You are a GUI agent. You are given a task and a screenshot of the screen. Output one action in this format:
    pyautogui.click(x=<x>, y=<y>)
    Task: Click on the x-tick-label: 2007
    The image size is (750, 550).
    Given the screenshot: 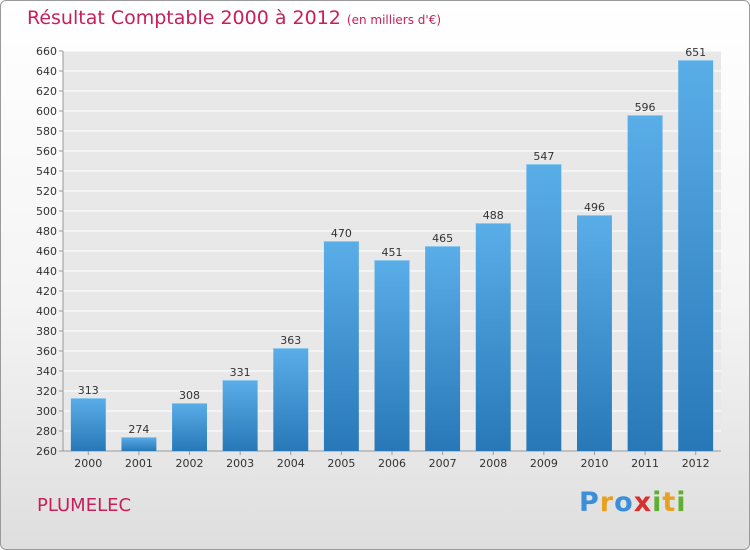 What is the action you would take?
    pyautogui.click(x=443, y=463)
    